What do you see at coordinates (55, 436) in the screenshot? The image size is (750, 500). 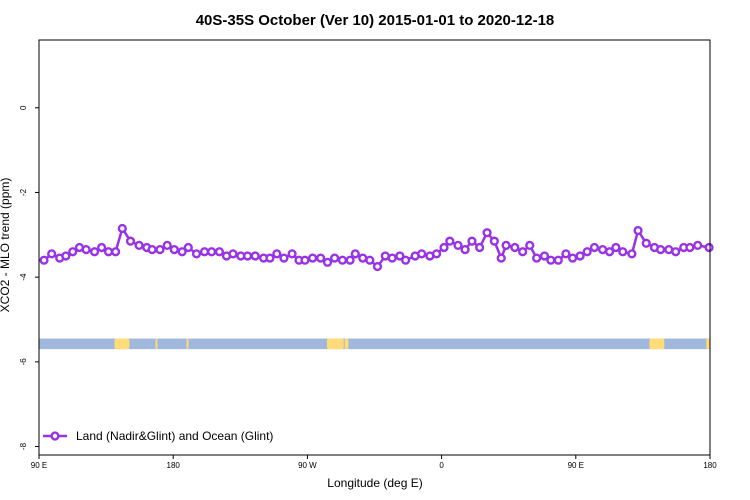 I see `legend-swatch-marker` at bounding box center [55, 436].